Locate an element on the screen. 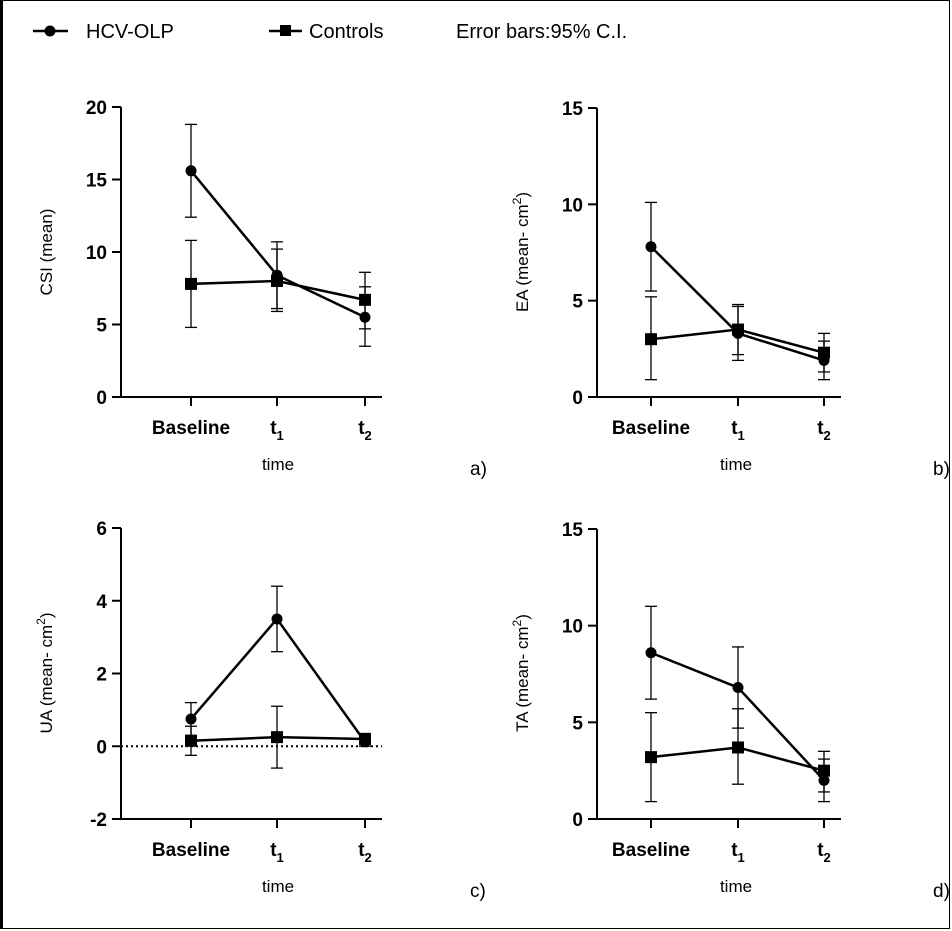 The image size is (952, 931). y-axis-title: CSI (mean) is located at coordinates (46, 252).